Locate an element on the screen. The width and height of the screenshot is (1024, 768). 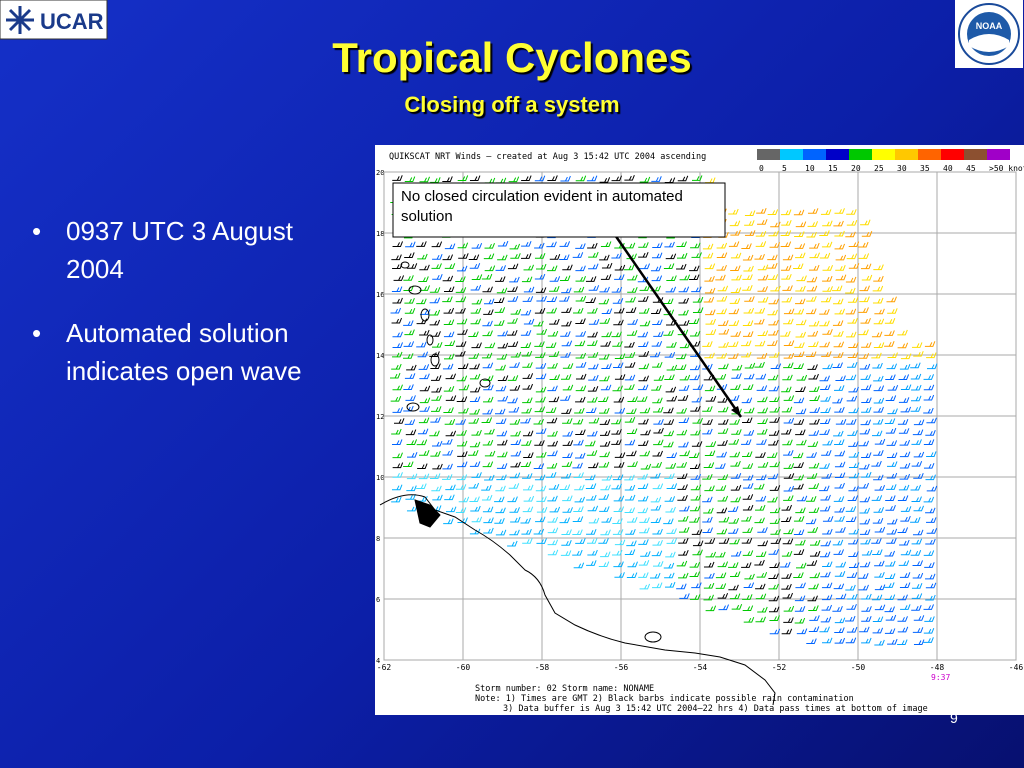
lat-label: 10 is located at coordinates (380, 478).